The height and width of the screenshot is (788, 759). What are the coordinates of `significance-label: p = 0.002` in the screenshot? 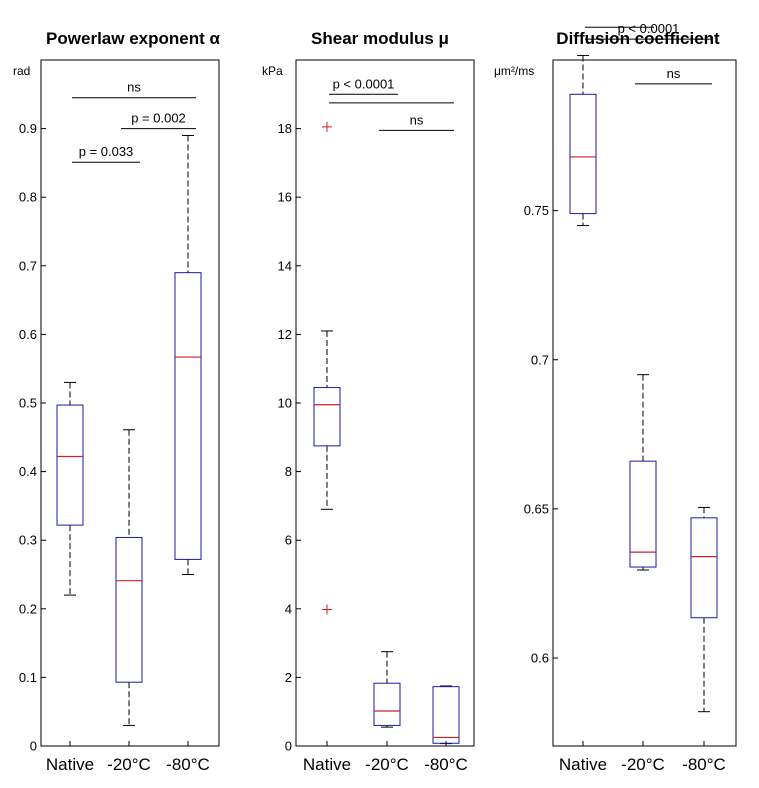 It's located at (158, 118).